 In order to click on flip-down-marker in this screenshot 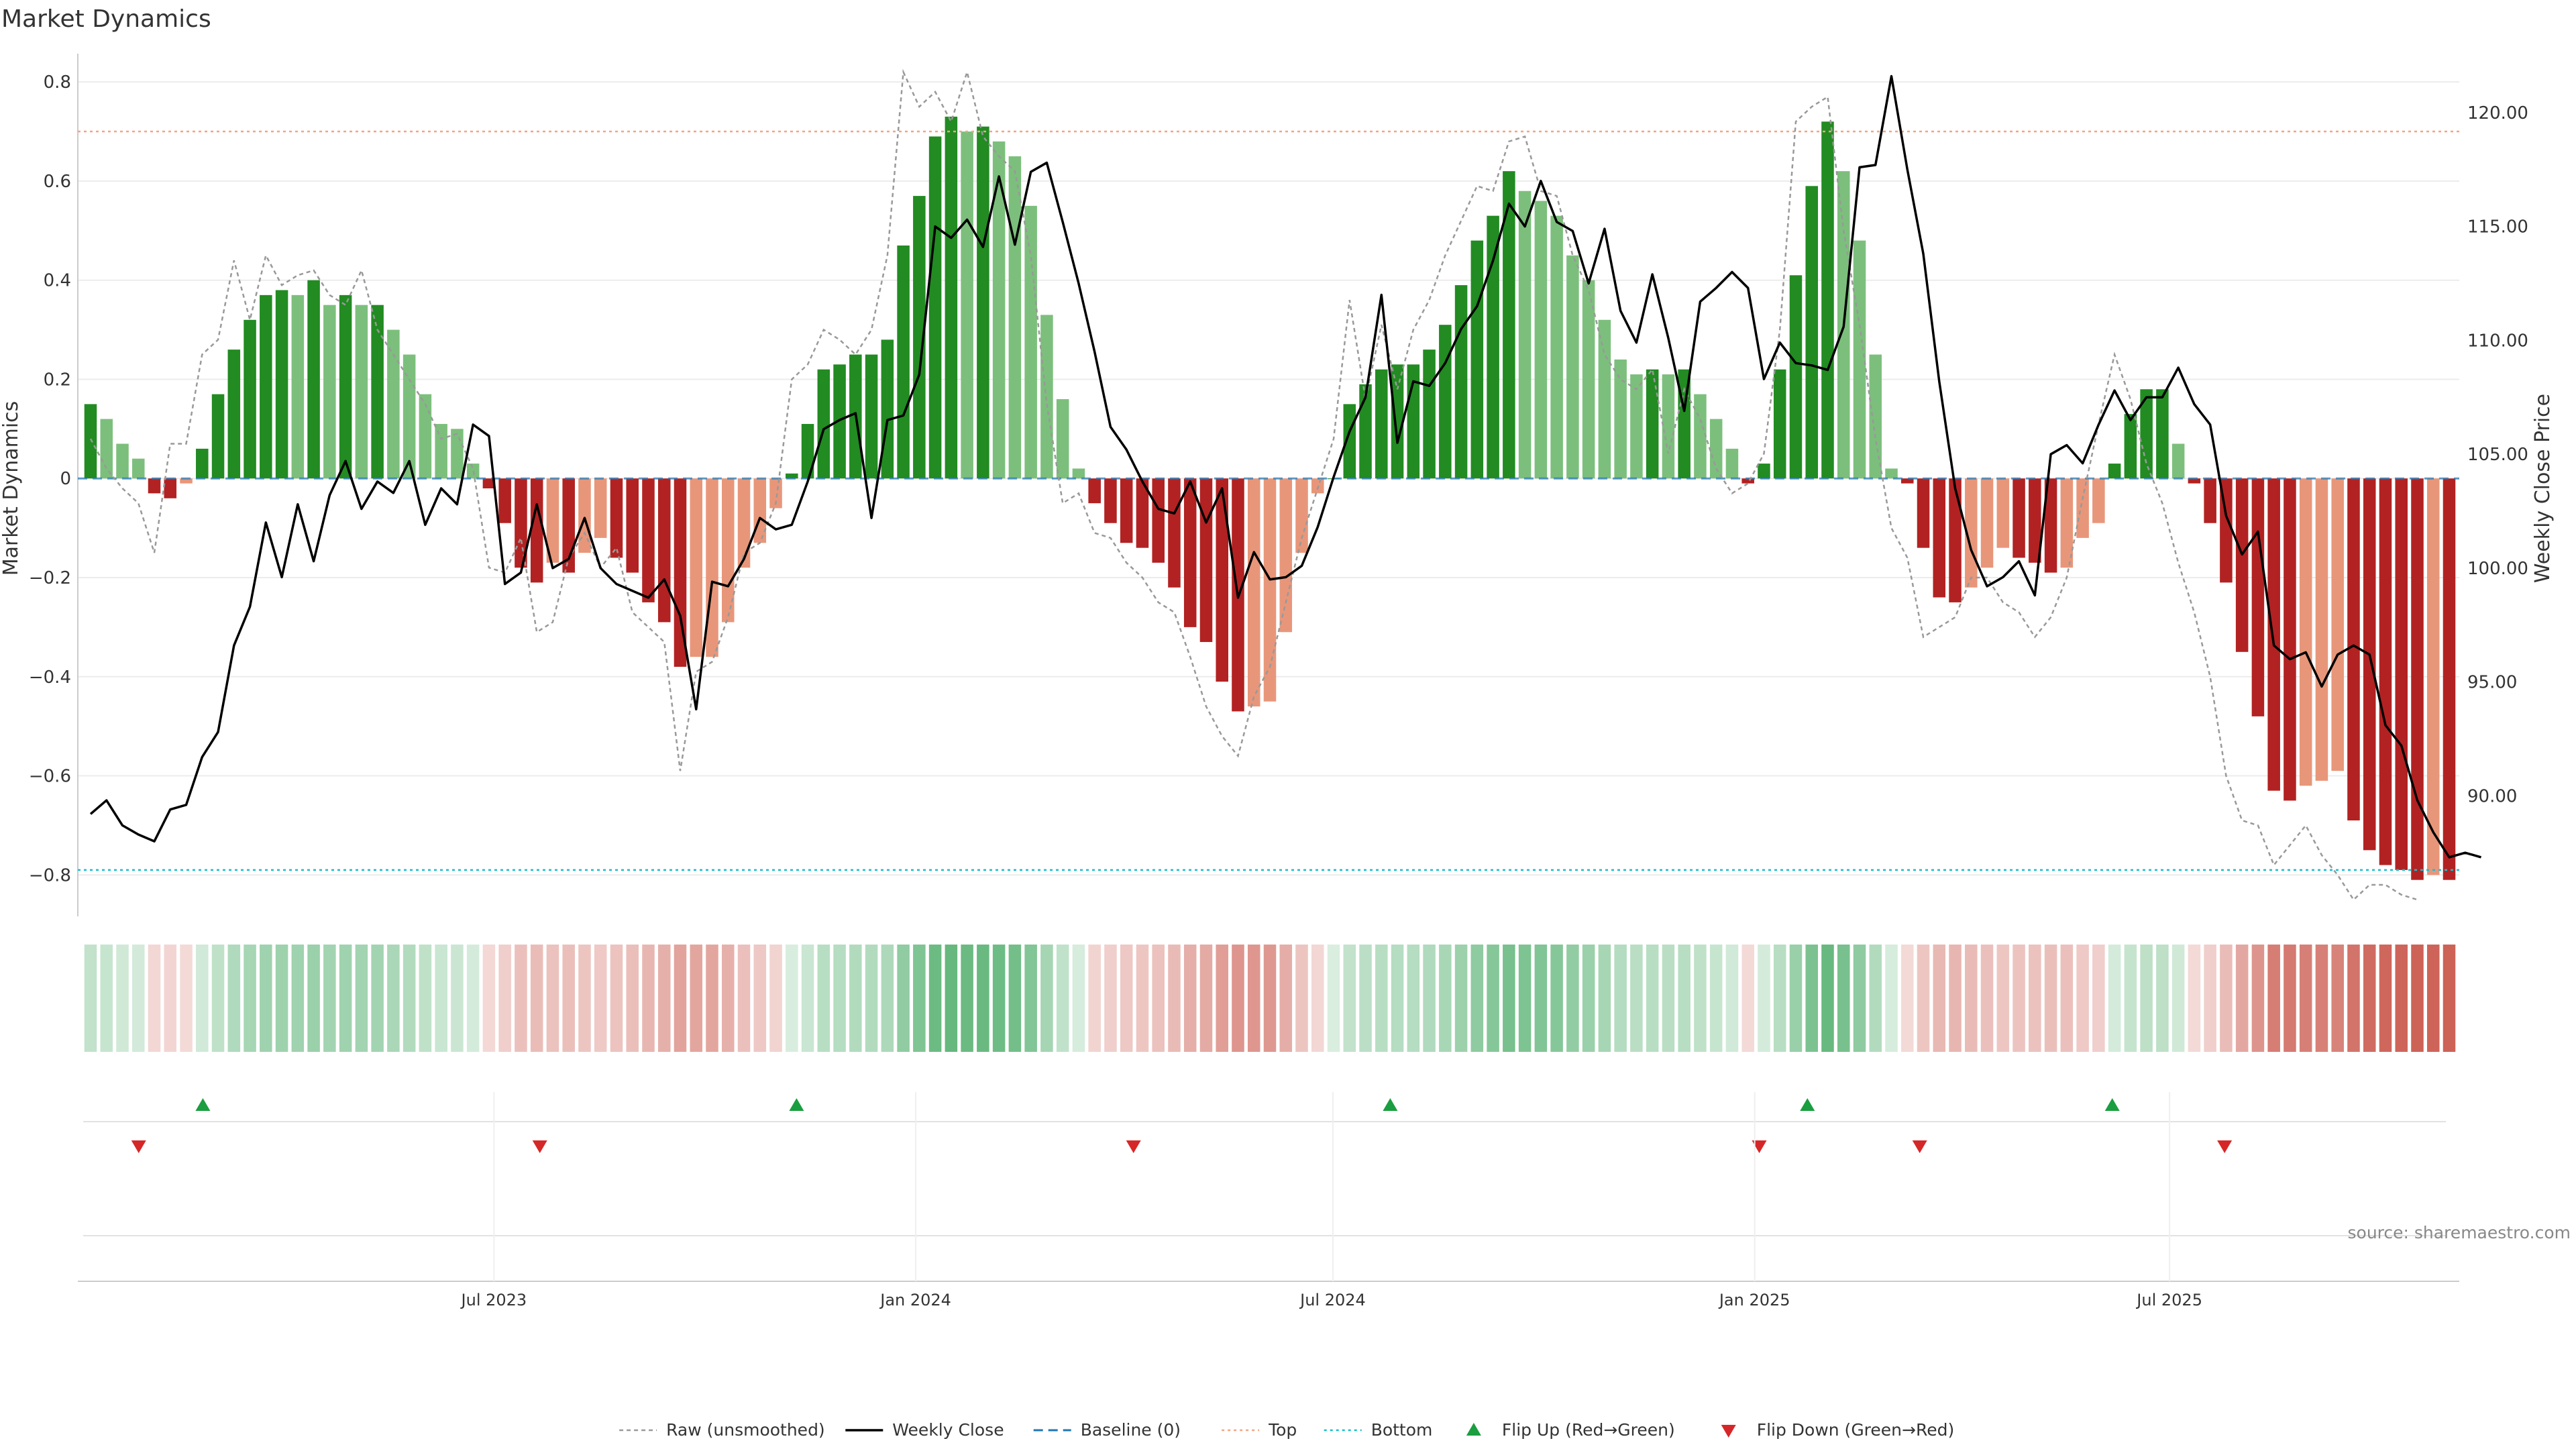, I will do `click(539, 1146)`.